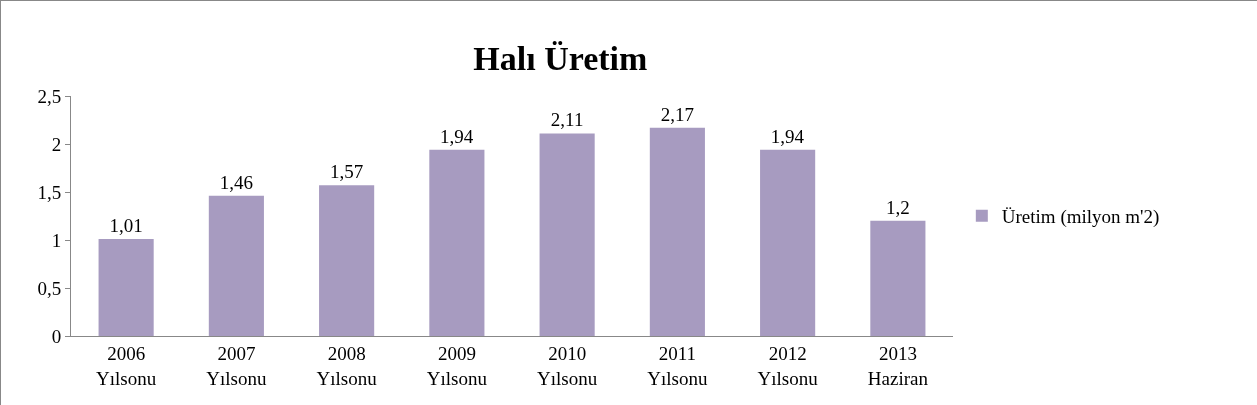 This screenshot has width=1257, height=405. I want to click on y-tick-label: 1, so click(56, 240).